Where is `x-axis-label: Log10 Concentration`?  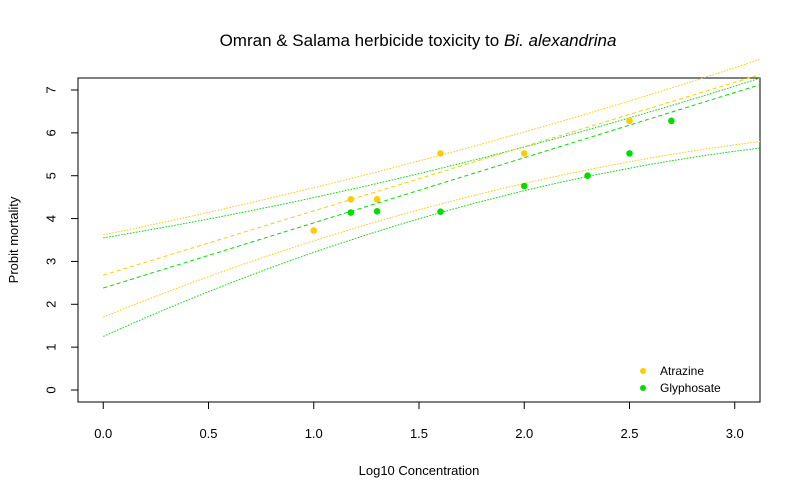
x-axis-label: Log10 Concentration is located at coordinates (419, 470).